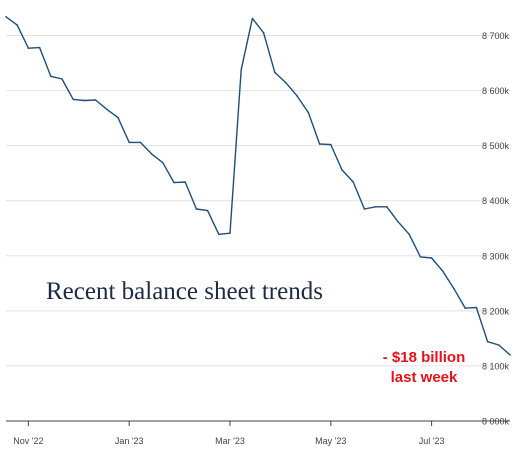  I want to click on y-tick-label-8500: 8 500k, so click(496, 146).